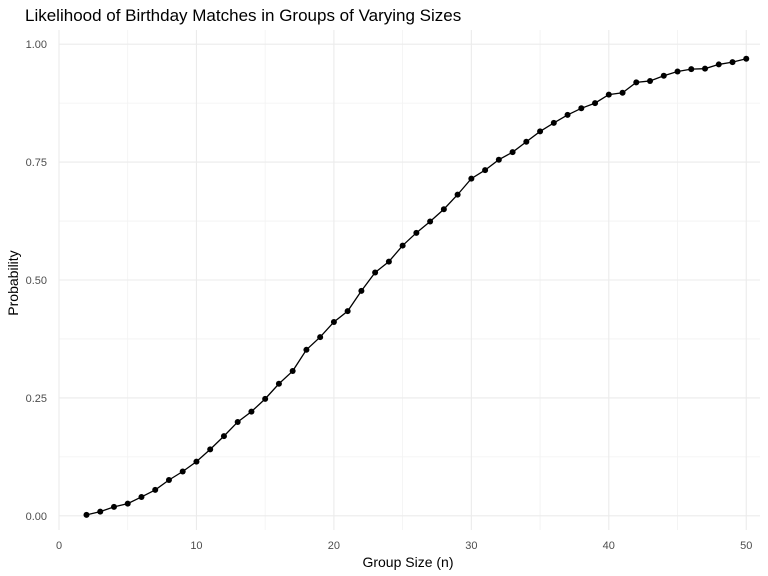  I want to click on x-tick-label: 20, so click(334, 546).